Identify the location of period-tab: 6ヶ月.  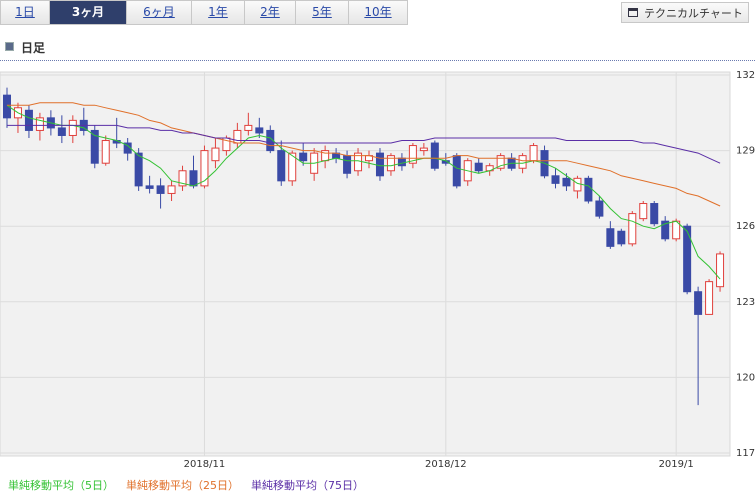
(159, 12).